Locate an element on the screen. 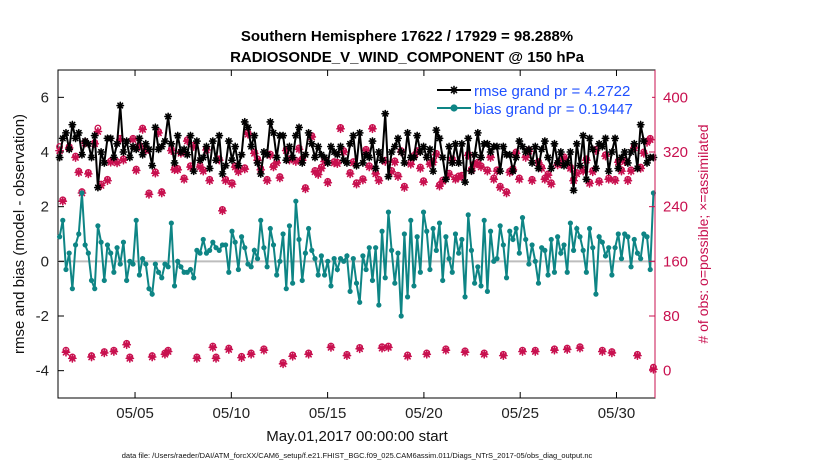  legend-rmse-star is located at coordinates (454, 90).